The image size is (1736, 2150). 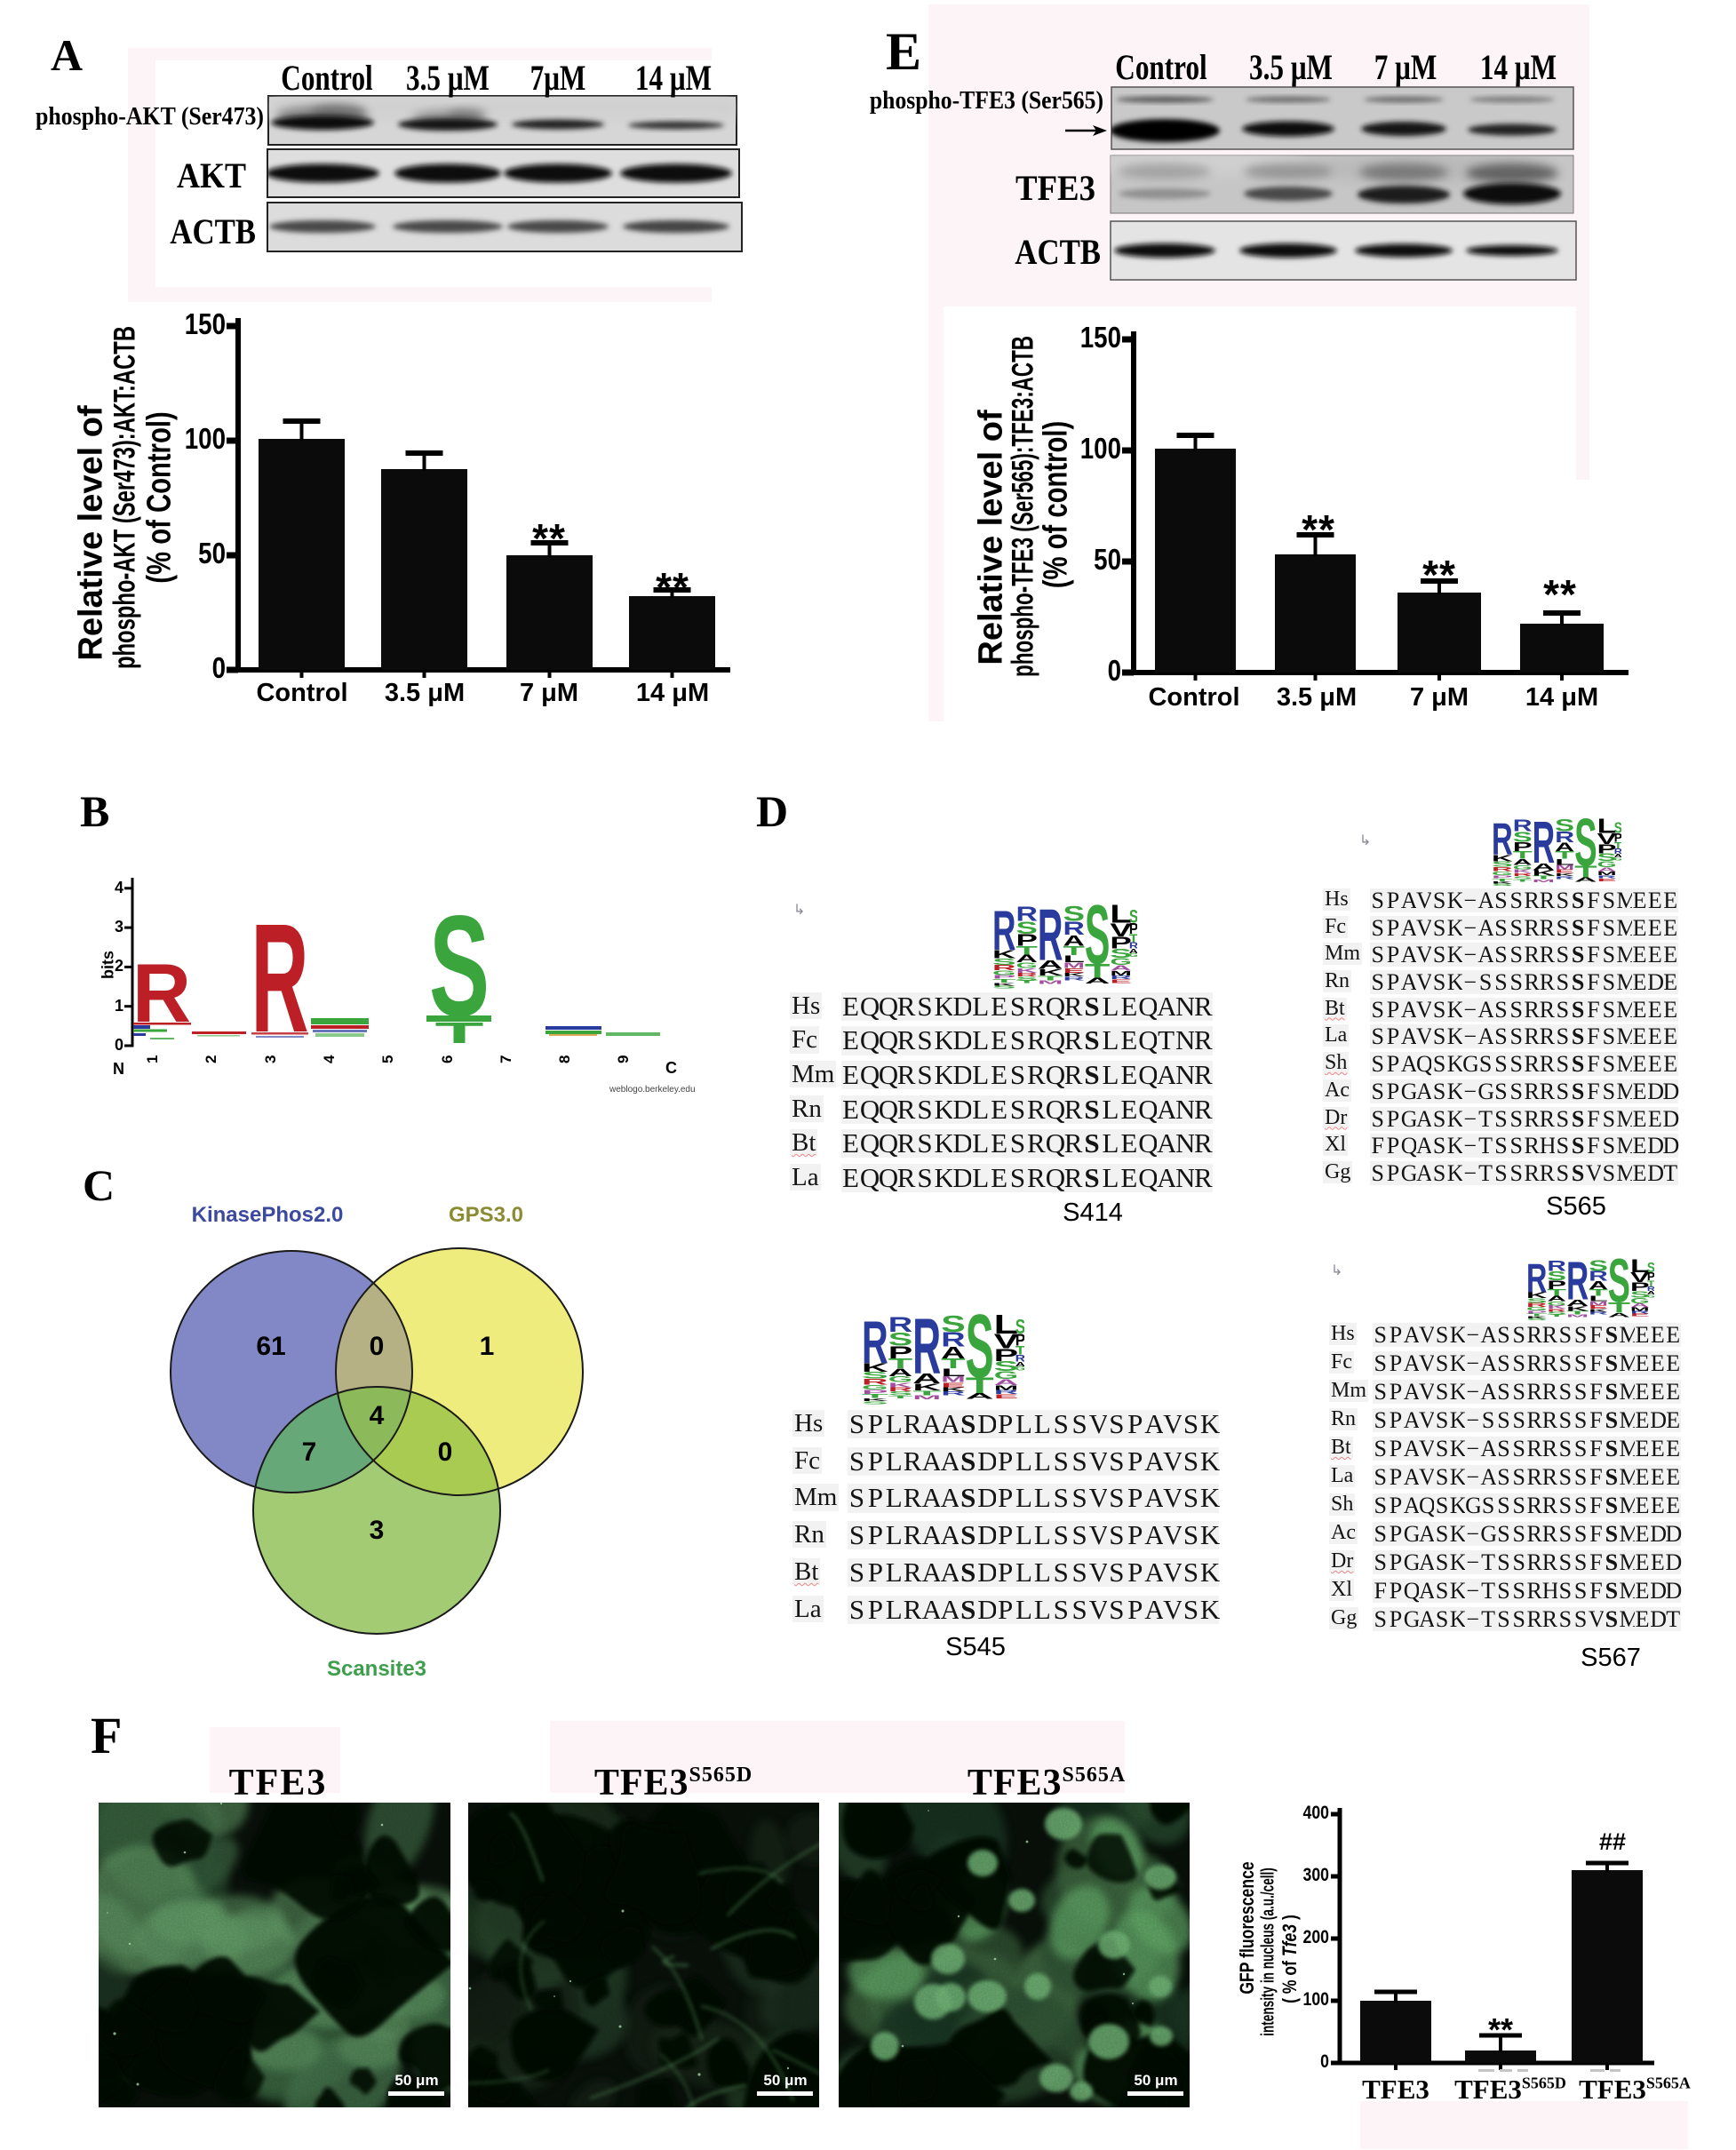 I want to click on svg-text: 2, so click(x=211, y=1059).